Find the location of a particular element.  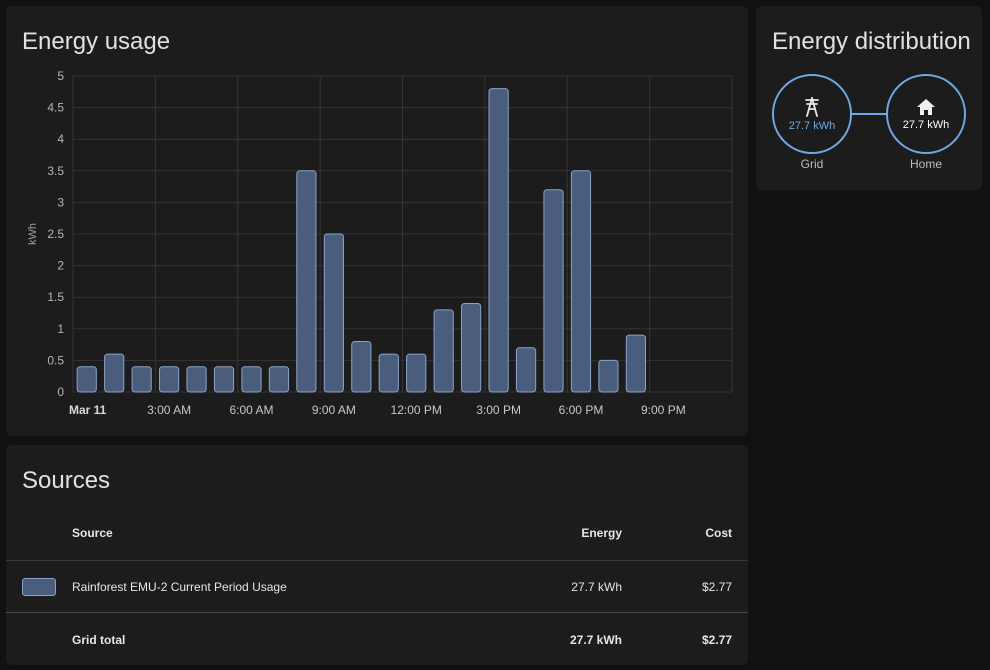

y-tick-label: 1.5 is located at coordinates (55, 297).